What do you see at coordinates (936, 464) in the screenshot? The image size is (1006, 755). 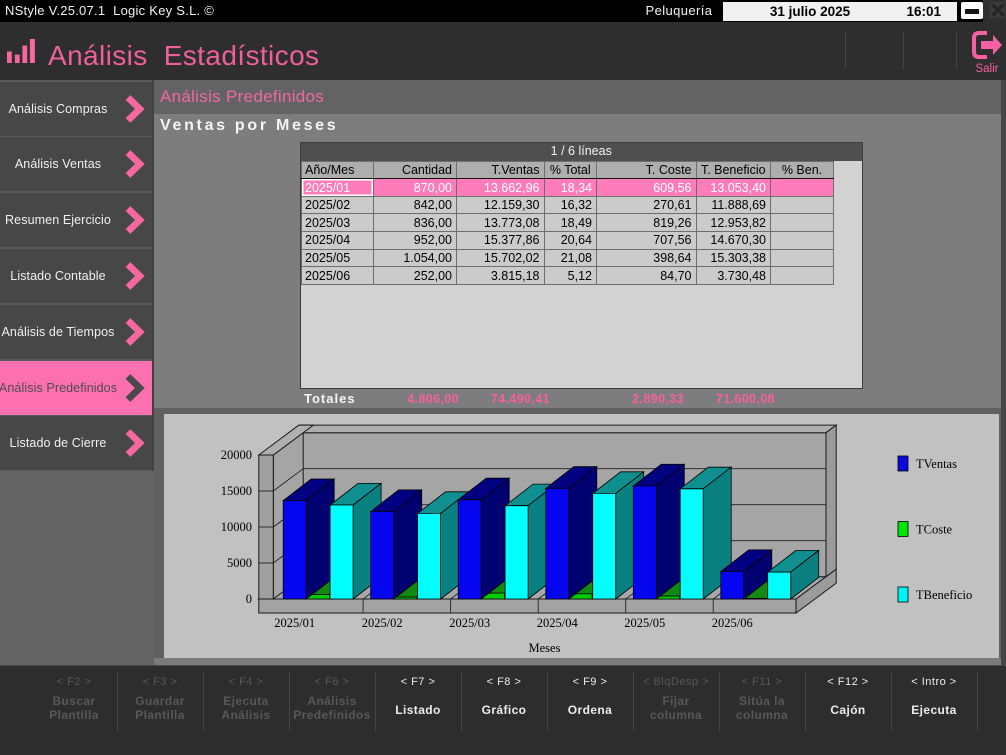 I see `svg-text: TVentas` at bounding box center [936, 464].